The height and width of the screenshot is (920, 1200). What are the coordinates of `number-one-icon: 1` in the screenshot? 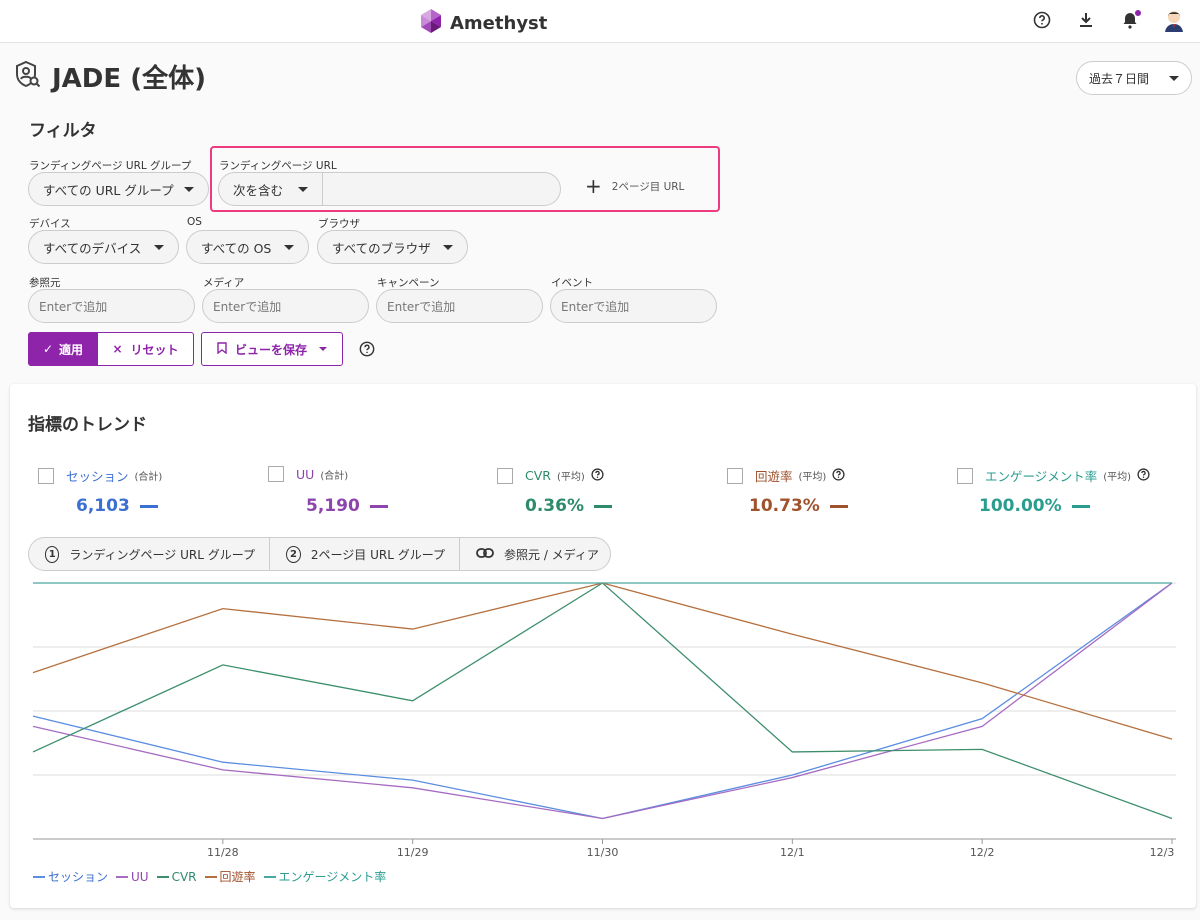 It's located at (52, 554).